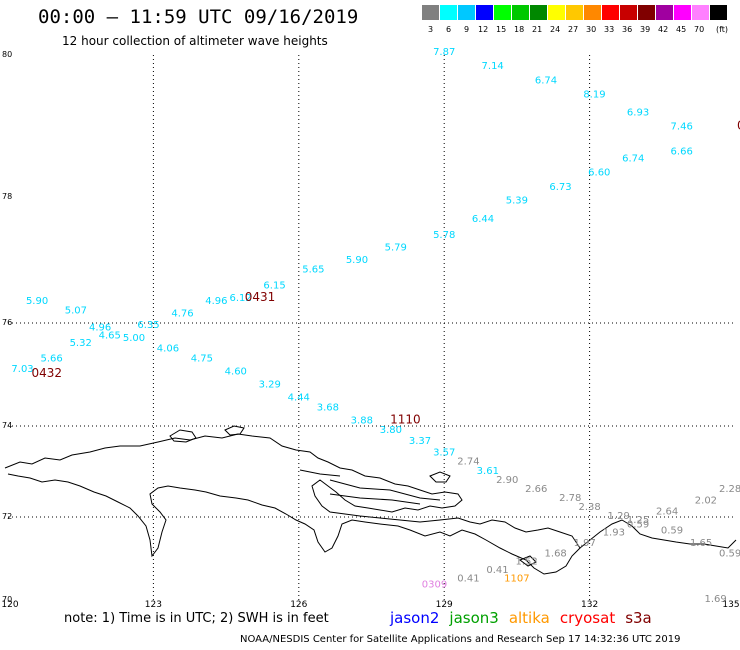 The height and width of the screenshot is (650, 740). I want to click on wave-height-value: 2.38, so click(589, 507).